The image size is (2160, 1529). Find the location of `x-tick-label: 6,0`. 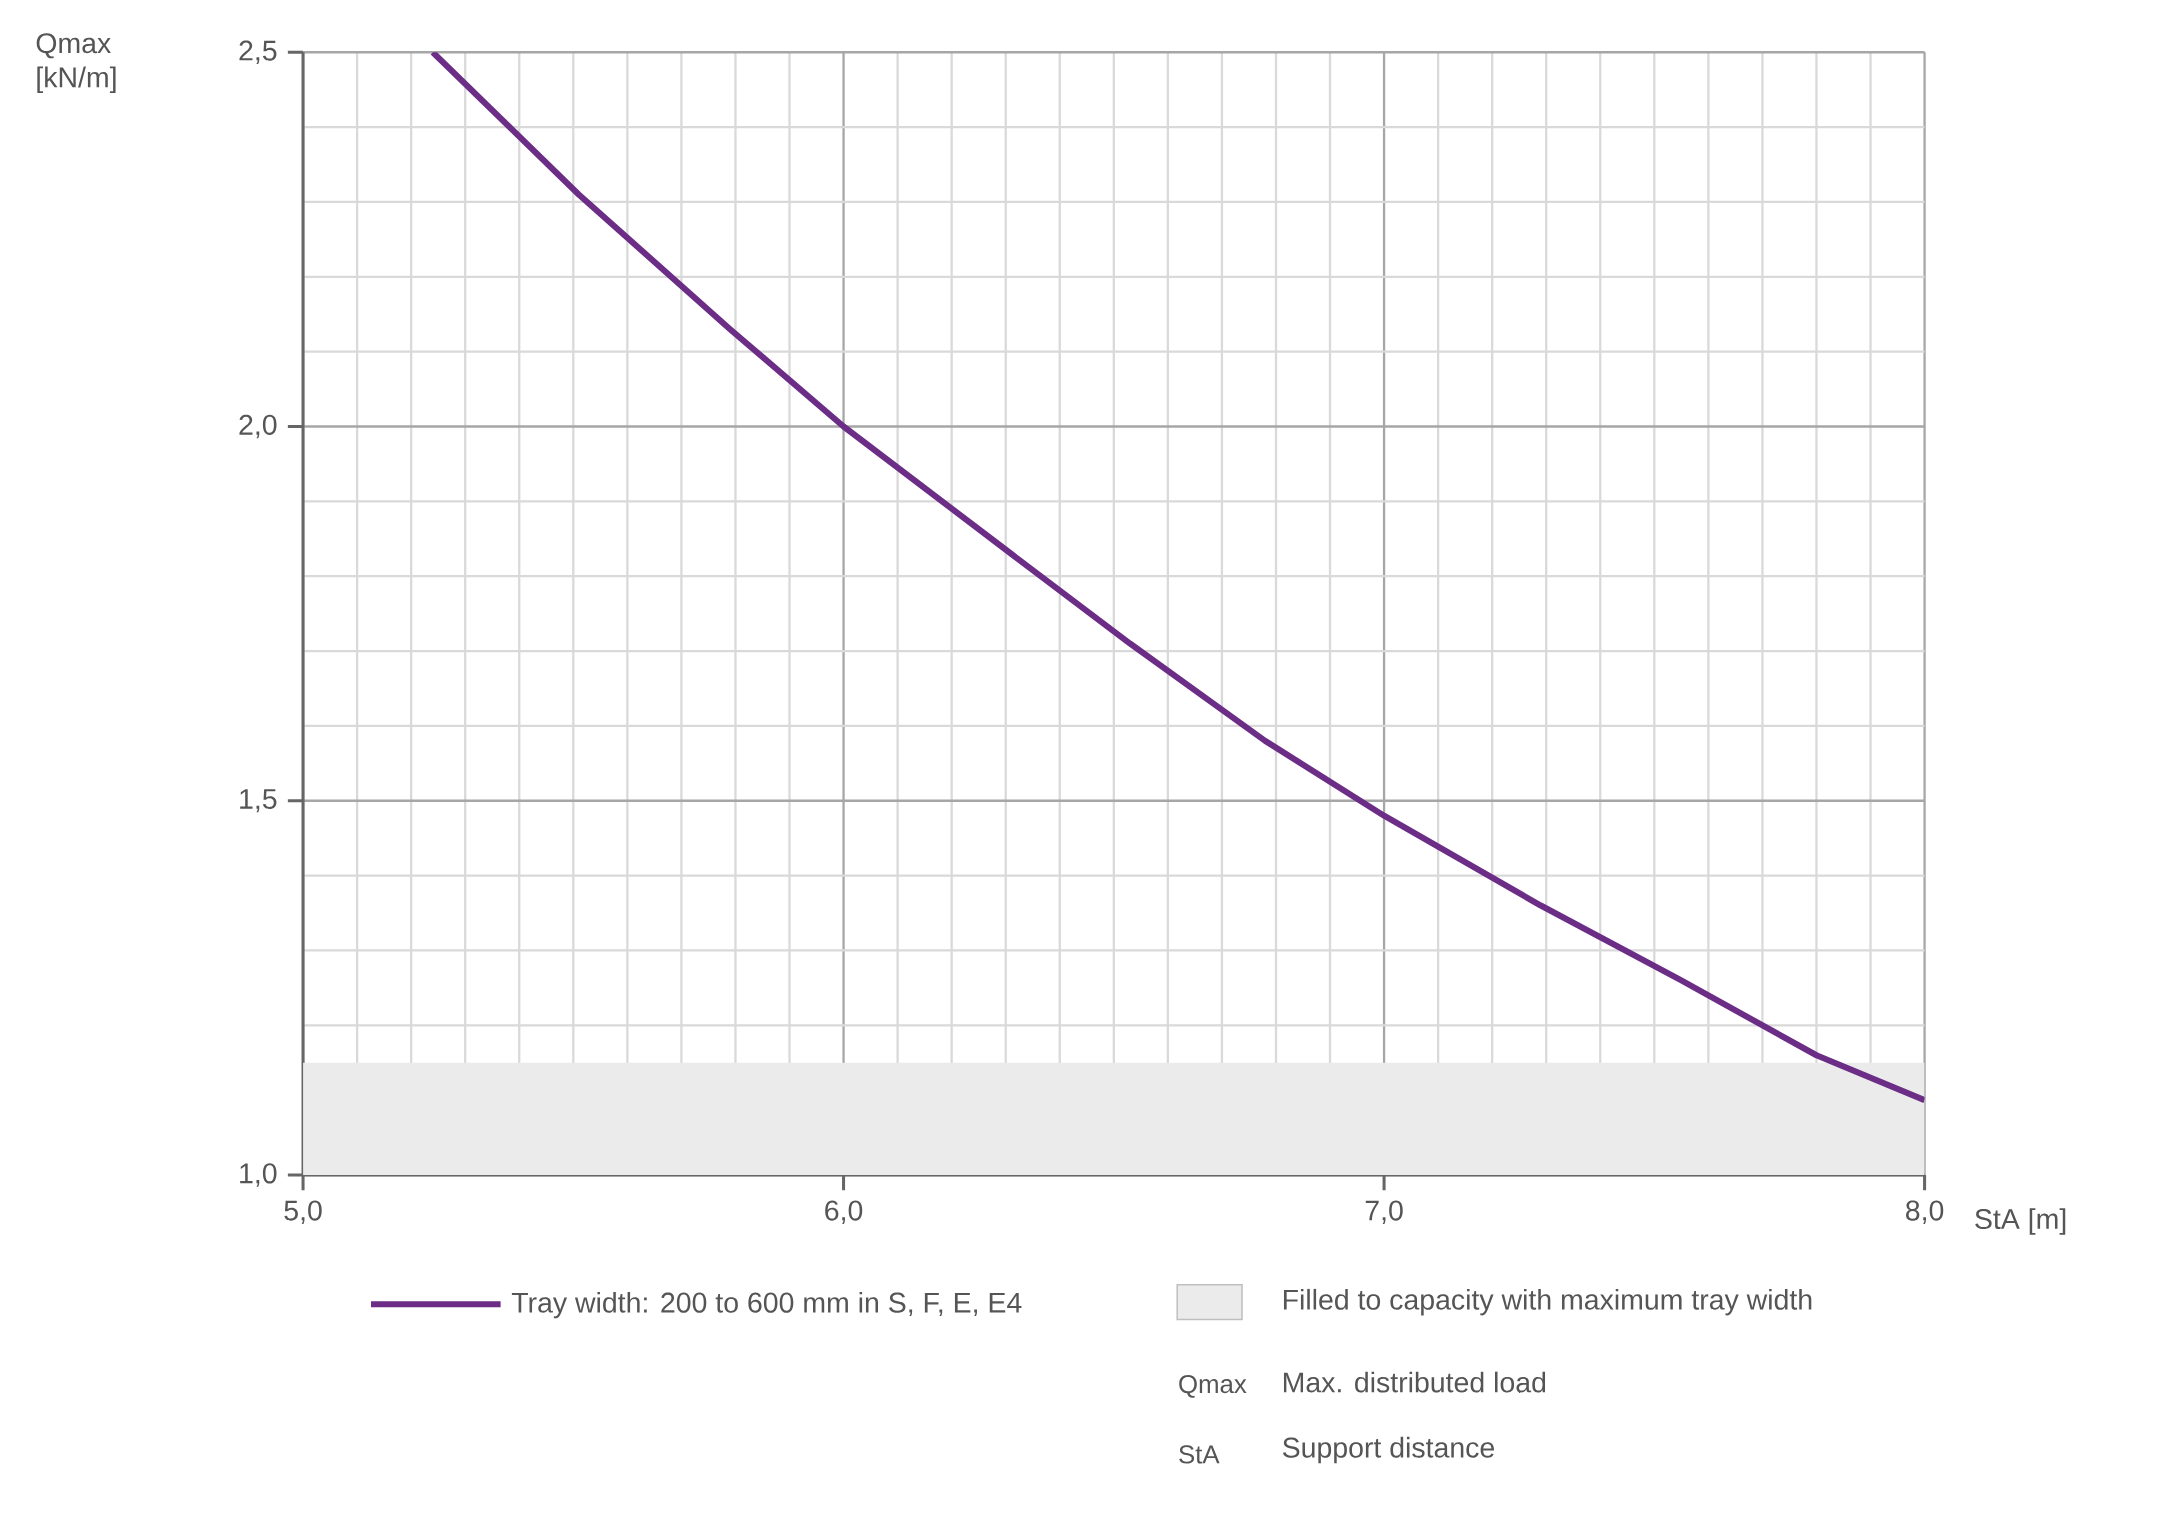

x-tick-label: 6,0 is located at coordinates (844, 1212).